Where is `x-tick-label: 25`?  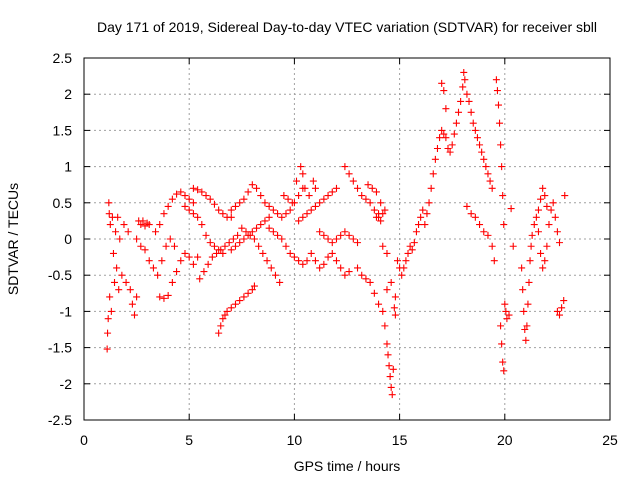 x-tick-label: 25 is located at coordinates (610, 440).